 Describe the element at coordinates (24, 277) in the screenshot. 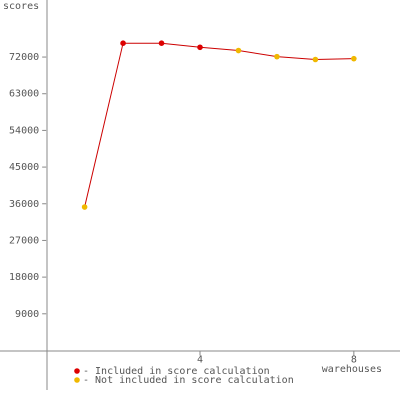

I see `y-tick-label: 18000` at that location.